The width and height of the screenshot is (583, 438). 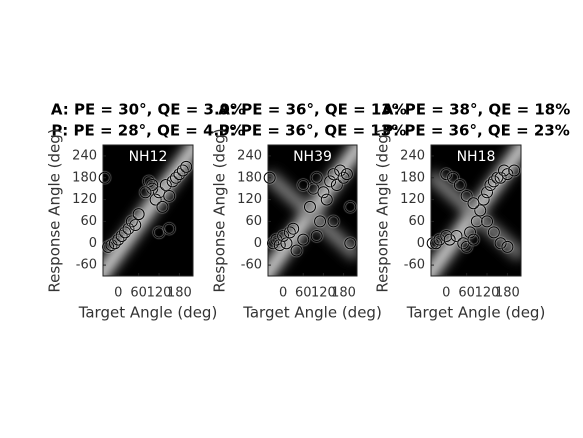 I want to click on panel-label: NH39, so click(x=312, y=157).